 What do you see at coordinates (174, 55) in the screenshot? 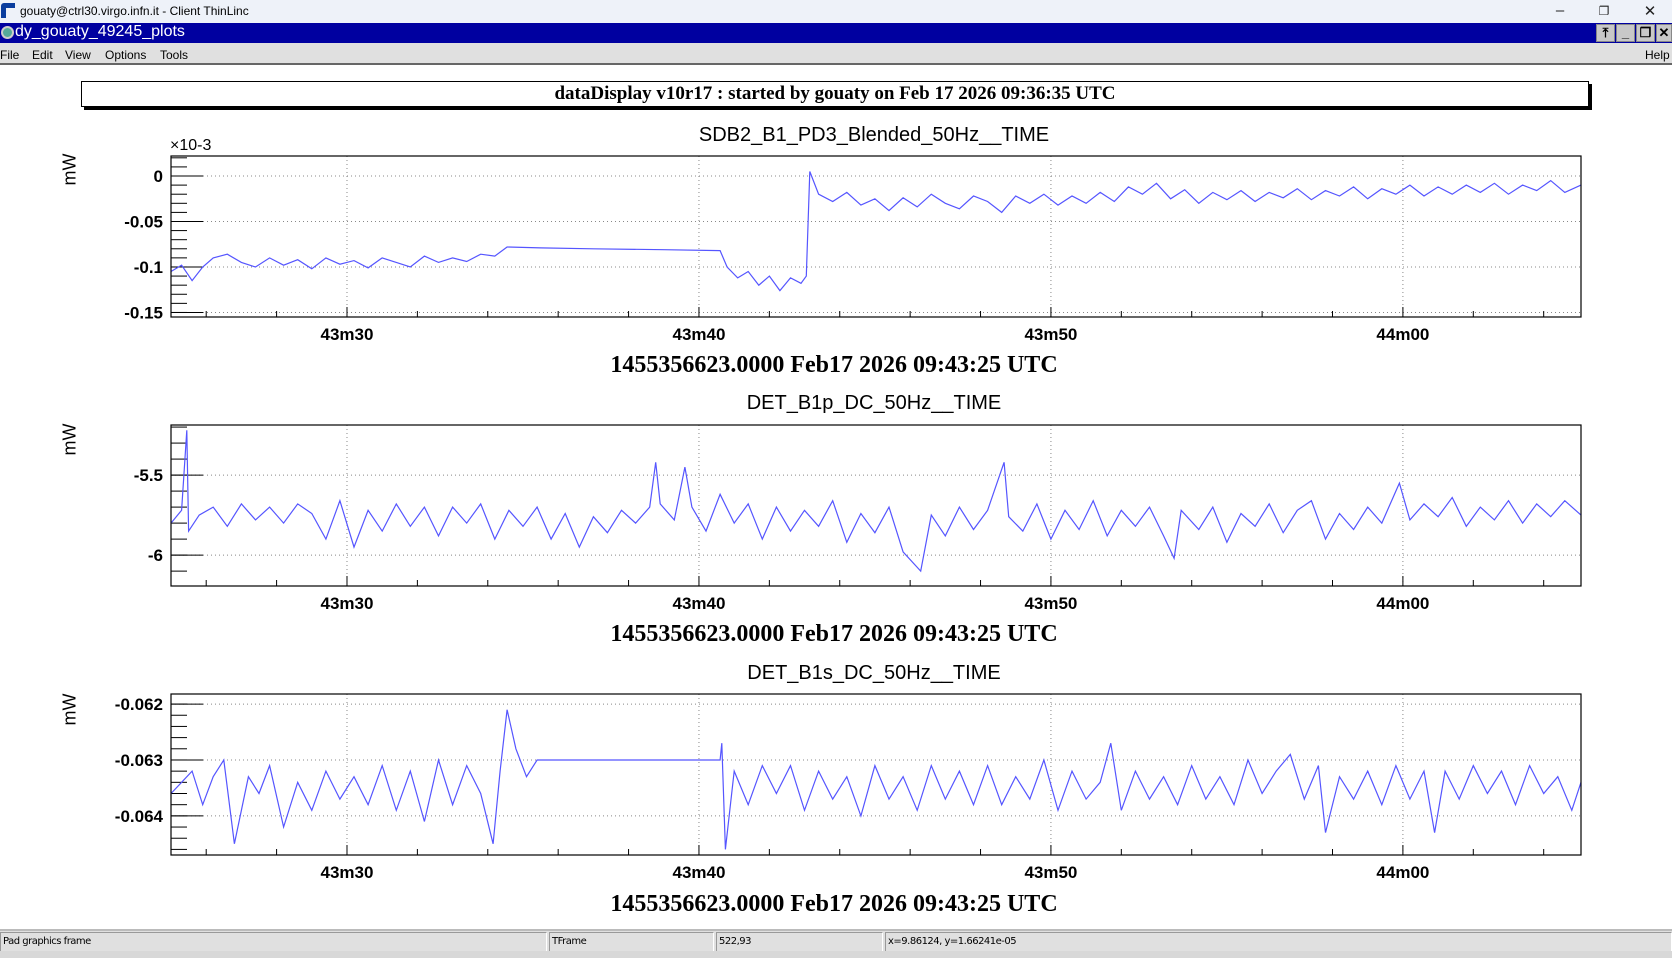
I see `menu-tools: Tools` at bounding box center [174, 55].